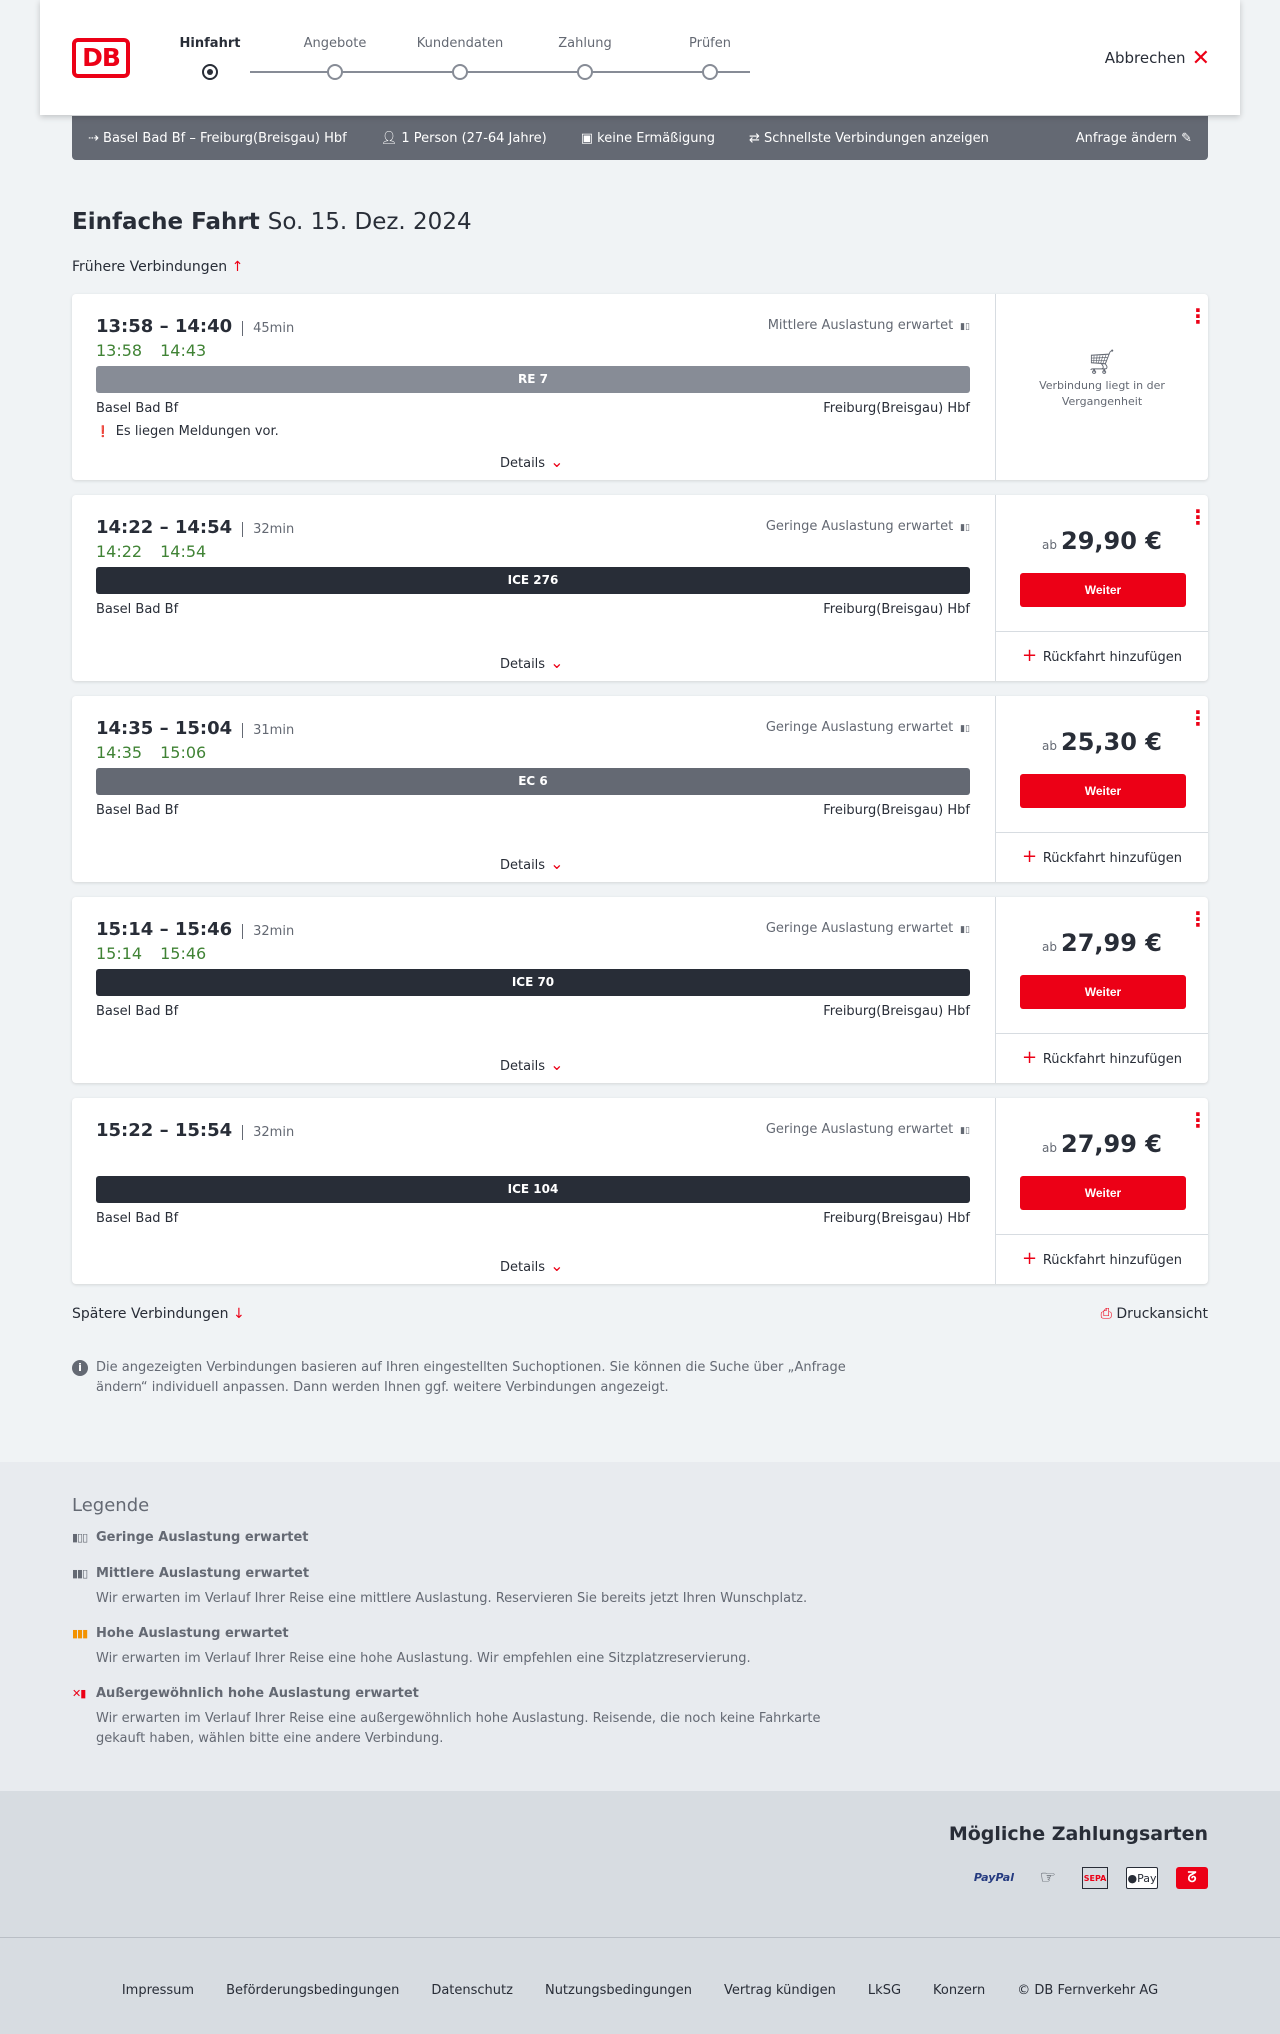 This screenshot has height=2034, width=1280. I want to click on printer-icon: ⎙, so click(1106, 1314).